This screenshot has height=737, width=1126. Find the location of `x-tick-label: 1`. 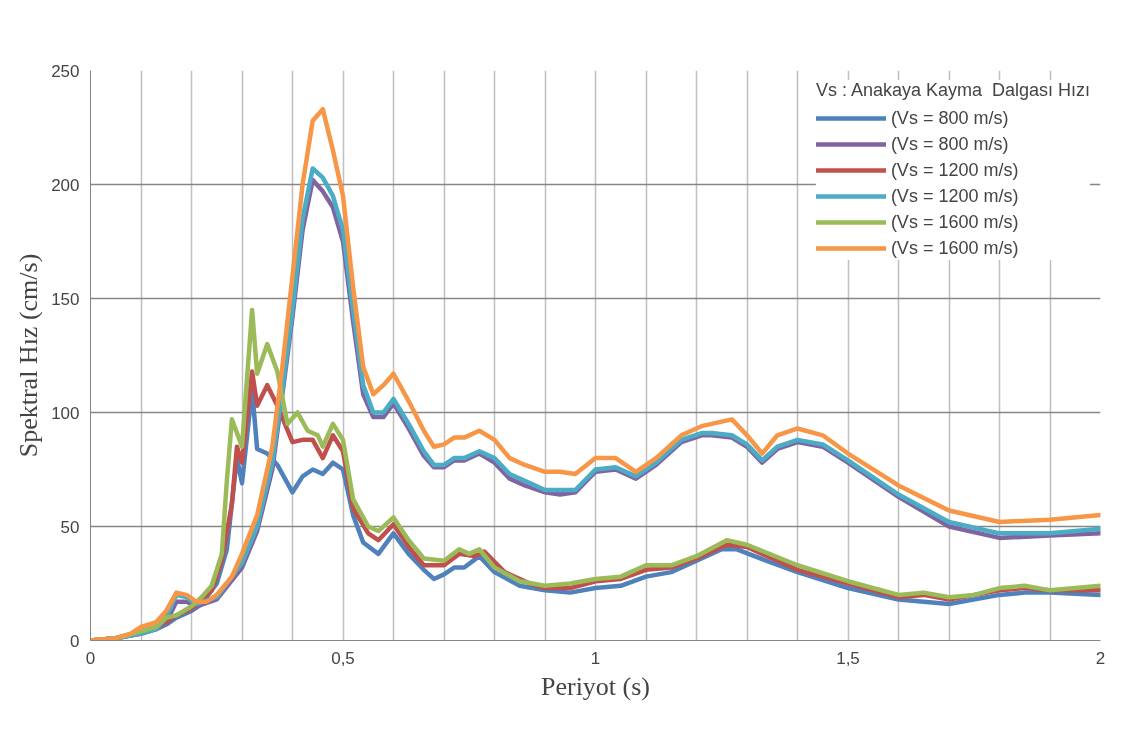

x-tick-label: 1 is located at coordinates (595, 658).